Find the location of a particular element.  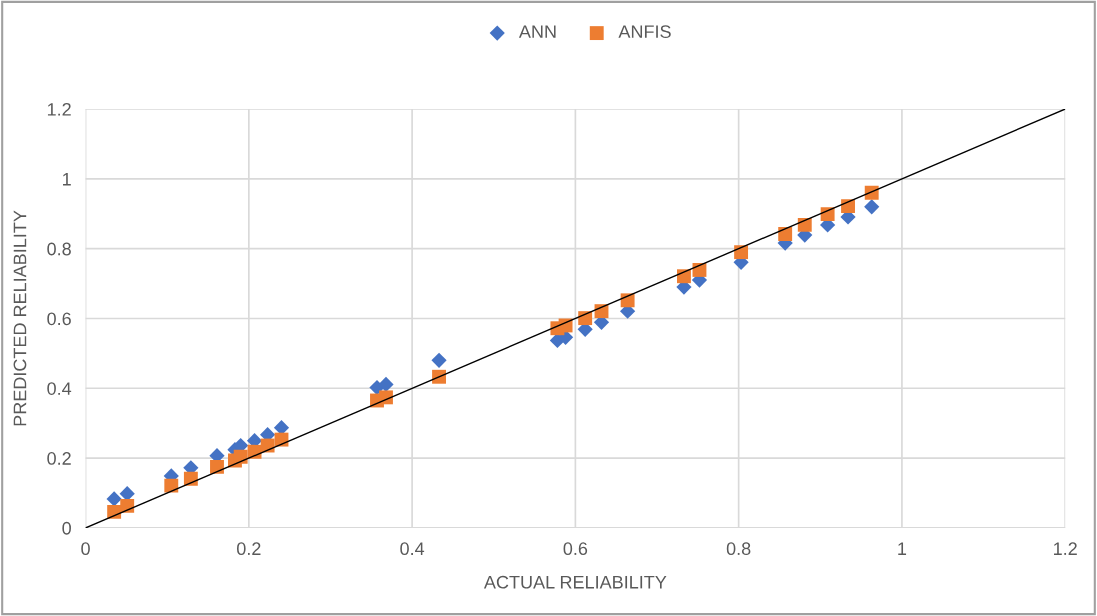

y-tick-label: 0.4 is located at coordinates (59, 389).